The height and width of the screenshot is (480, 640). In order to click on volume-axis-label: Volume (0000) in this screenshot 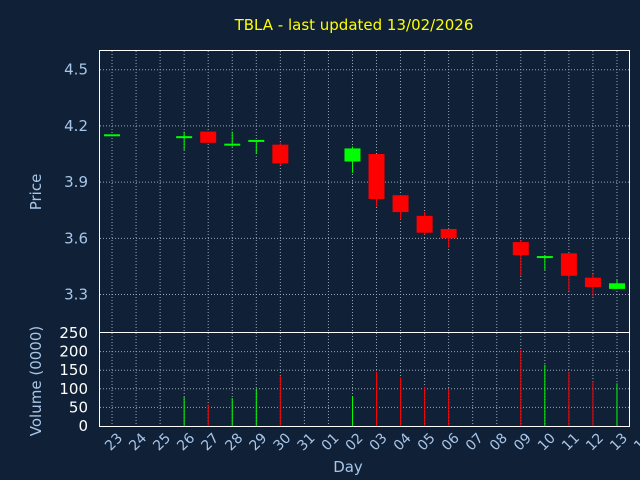, I will do `click(36, 381)`.